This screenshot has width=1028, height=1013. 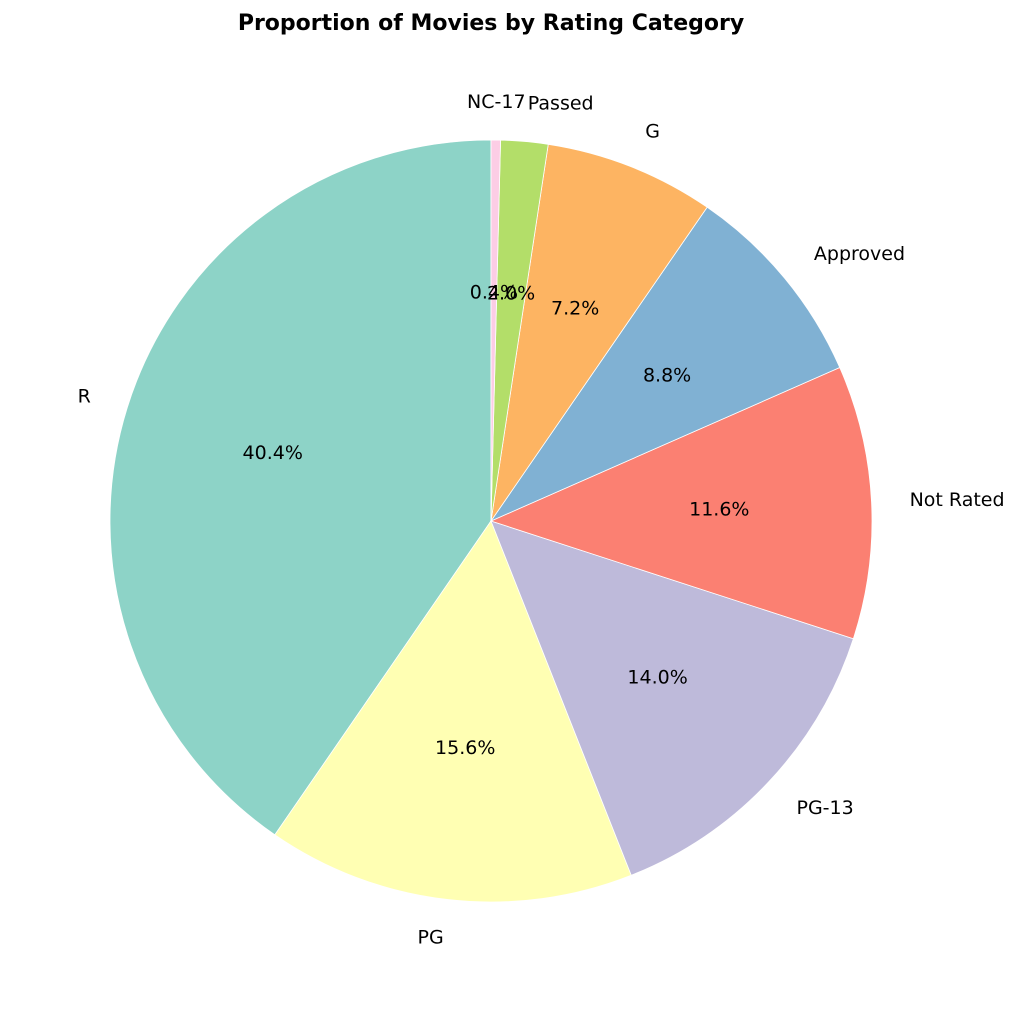 What do you see at coordinates (652, 131) in the screenshot?
I see `slice-label-g: G` at bounding box center [652, 131].